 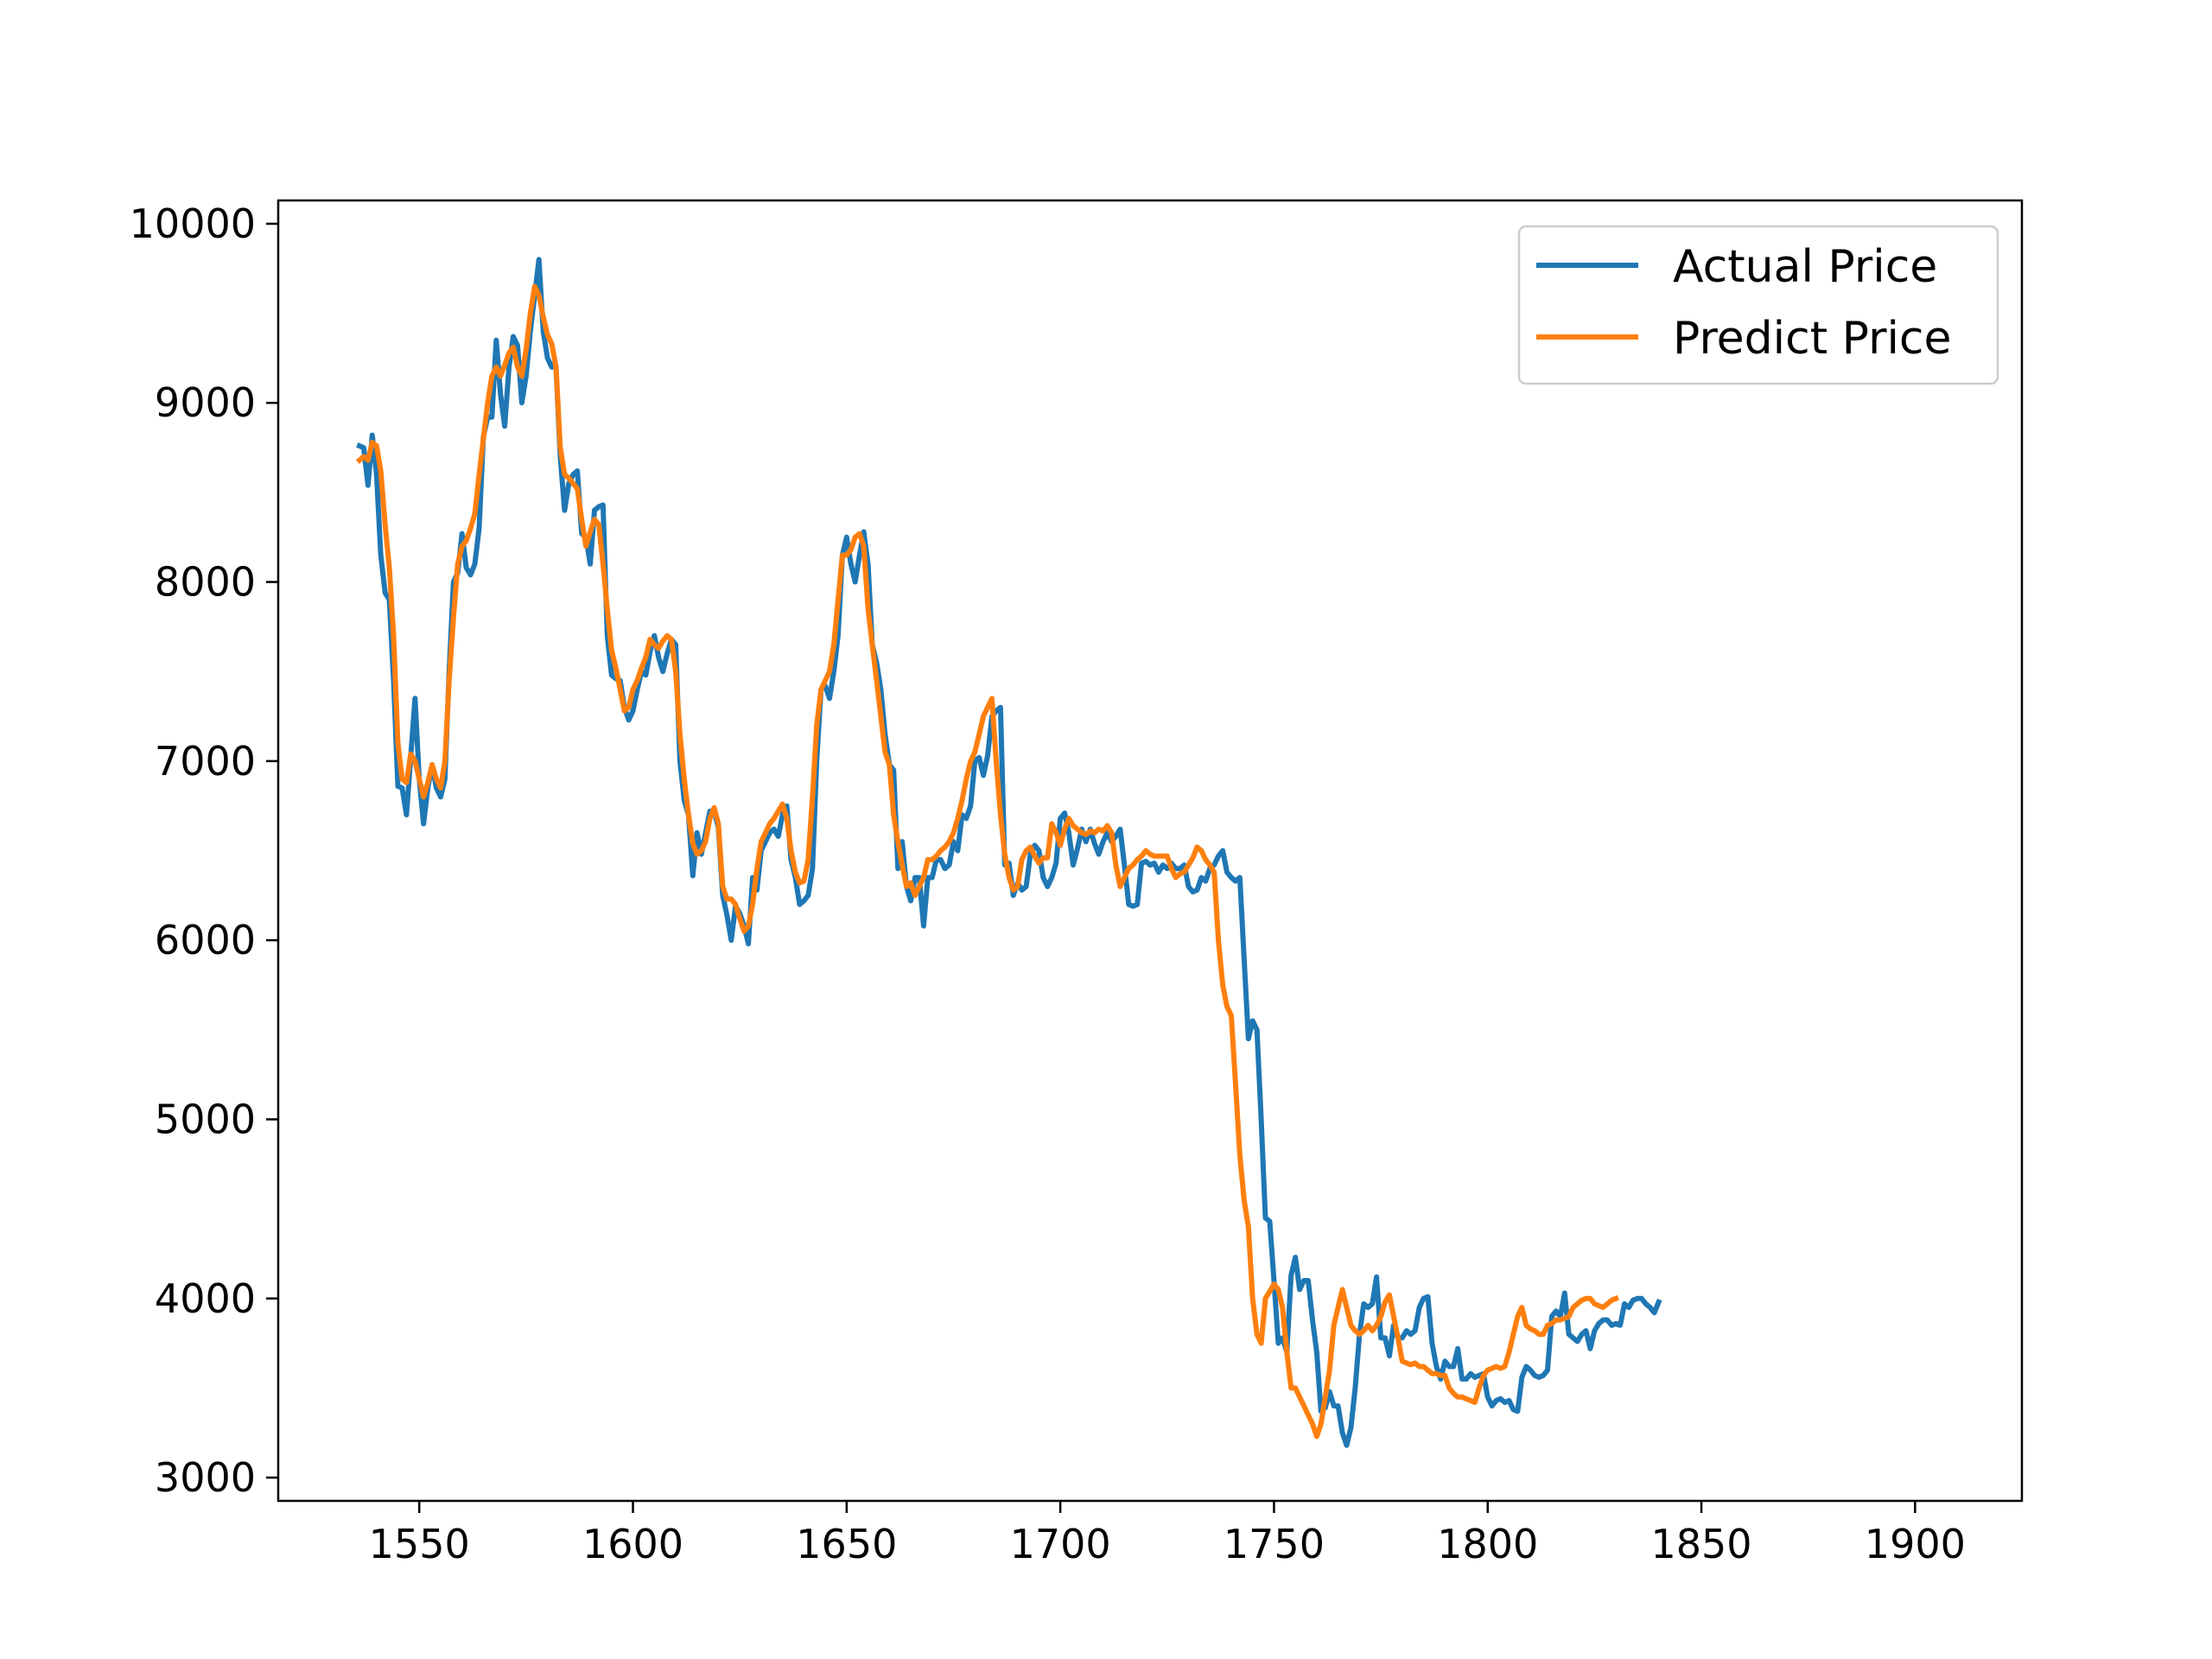 What do you see at coordinates (205, 940) in the screenshot?
I see `y-tick-label: 6000` at bounding box center [205, 940].